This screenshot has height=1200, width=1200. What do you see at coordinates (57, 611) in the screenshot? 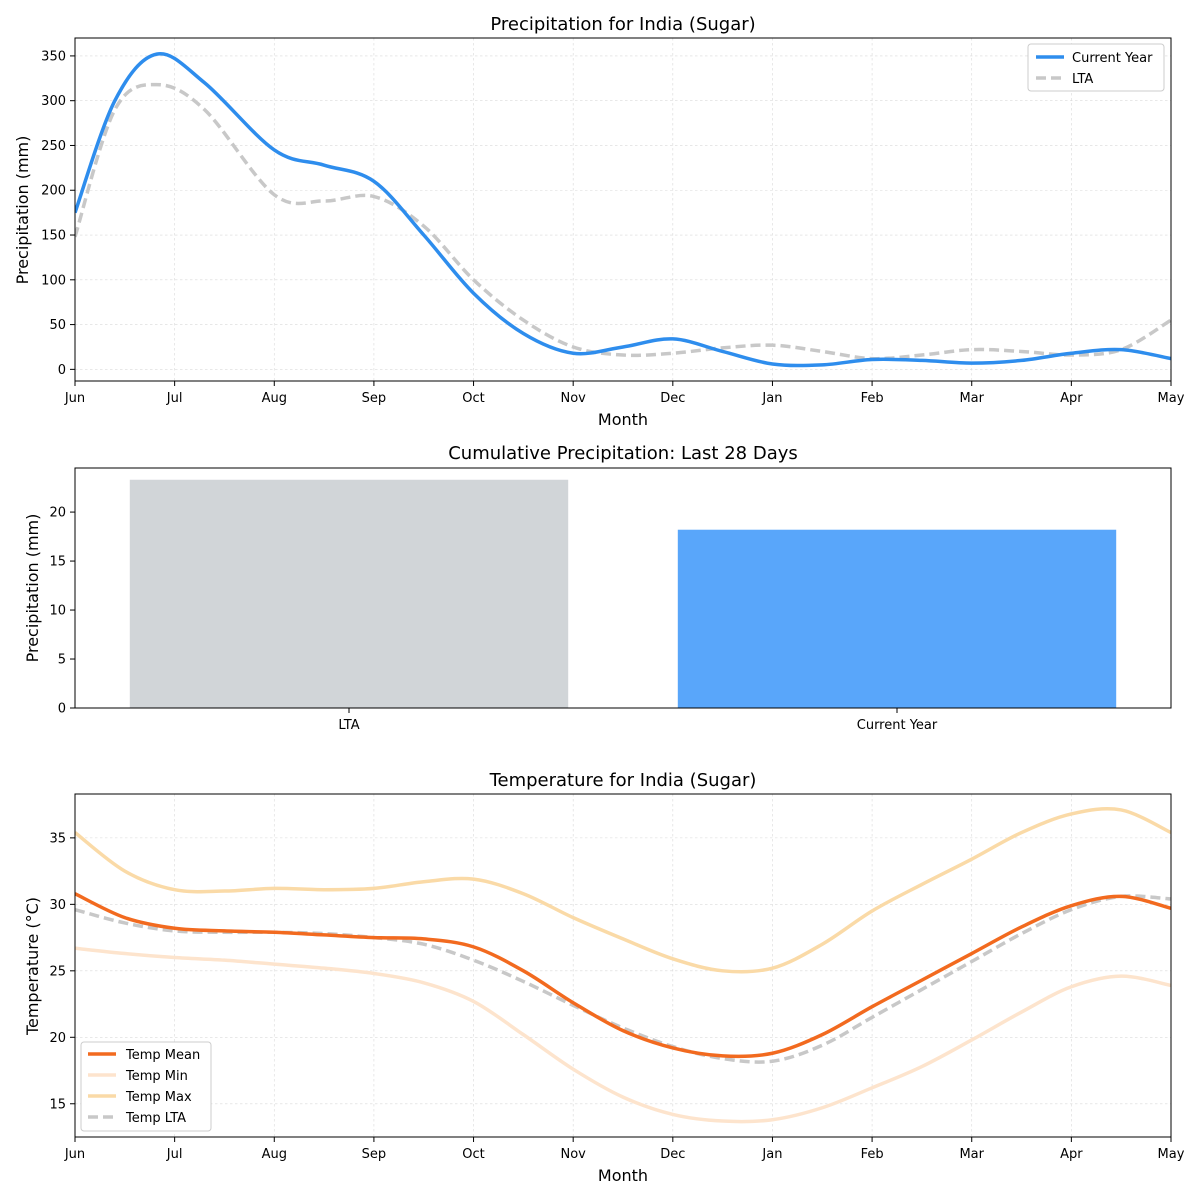
I see `bar-y-tick-label-10: 10` at bounding box center [57, 611].